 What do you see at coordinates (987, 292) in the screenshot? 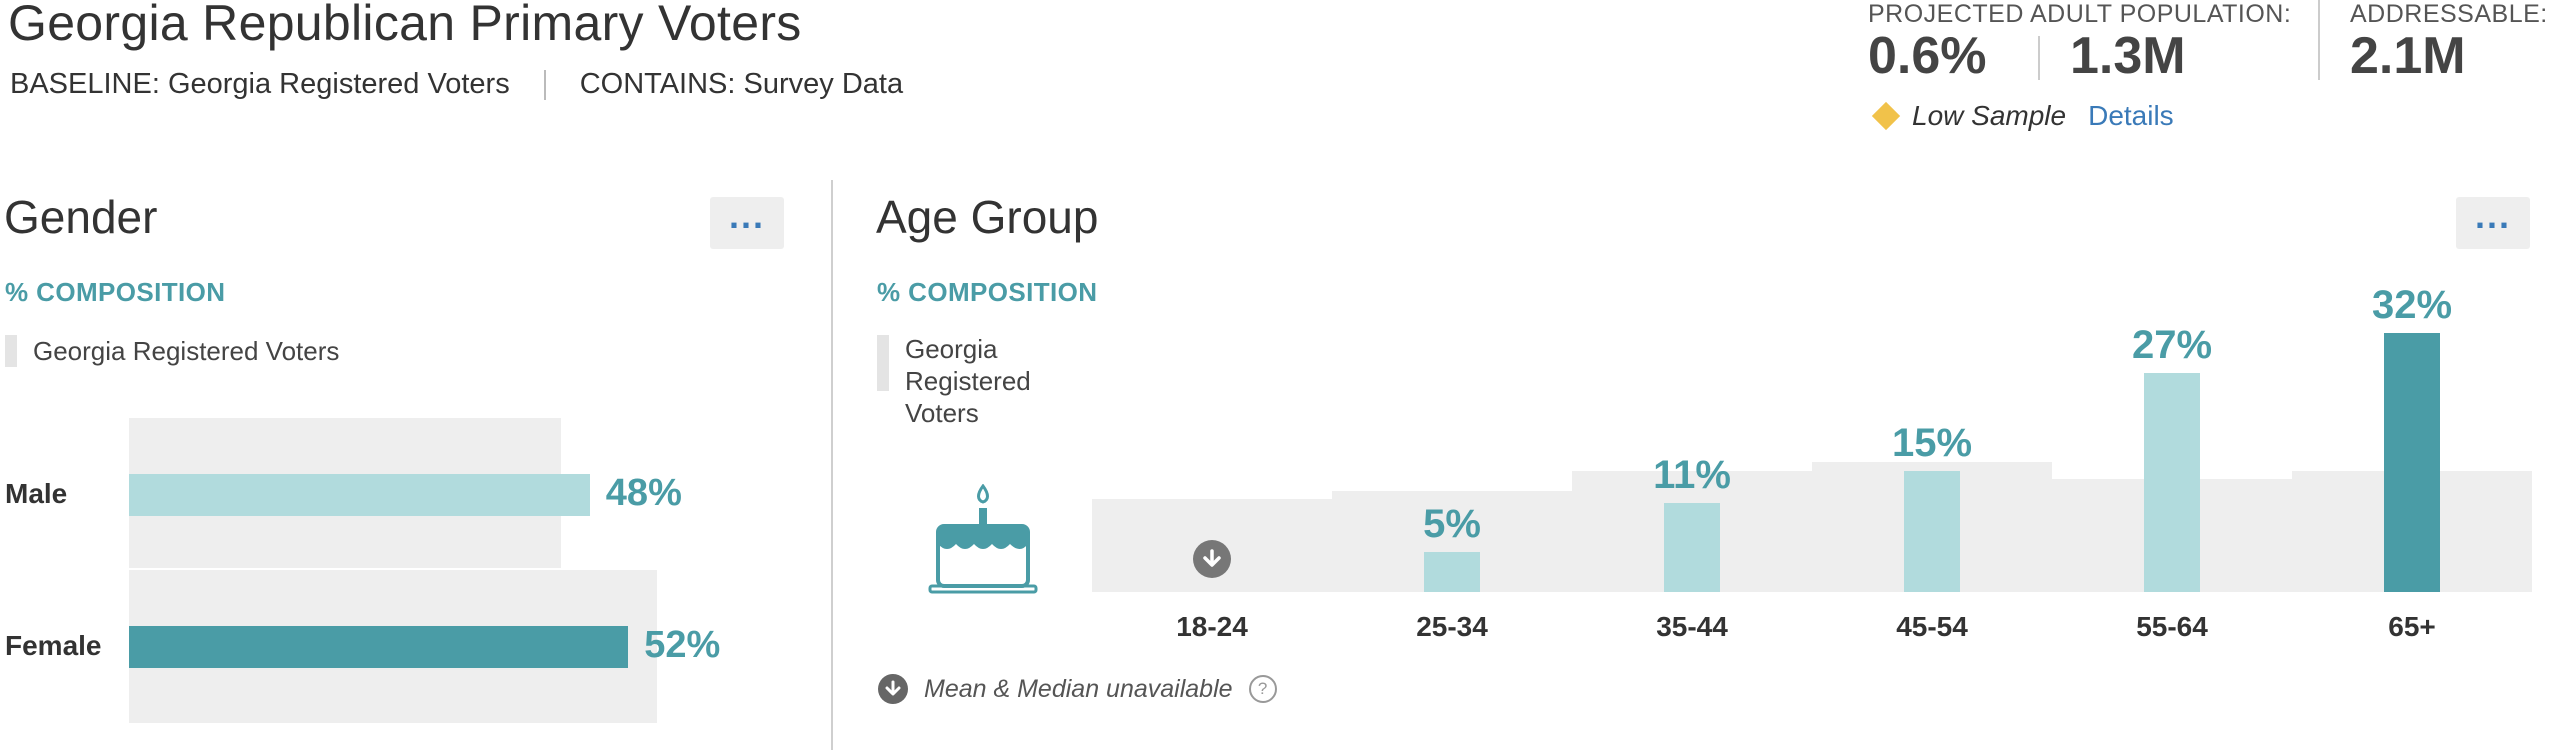
I see `age-composition-label: % COMPOSITION` at bounding box center [987, 292].